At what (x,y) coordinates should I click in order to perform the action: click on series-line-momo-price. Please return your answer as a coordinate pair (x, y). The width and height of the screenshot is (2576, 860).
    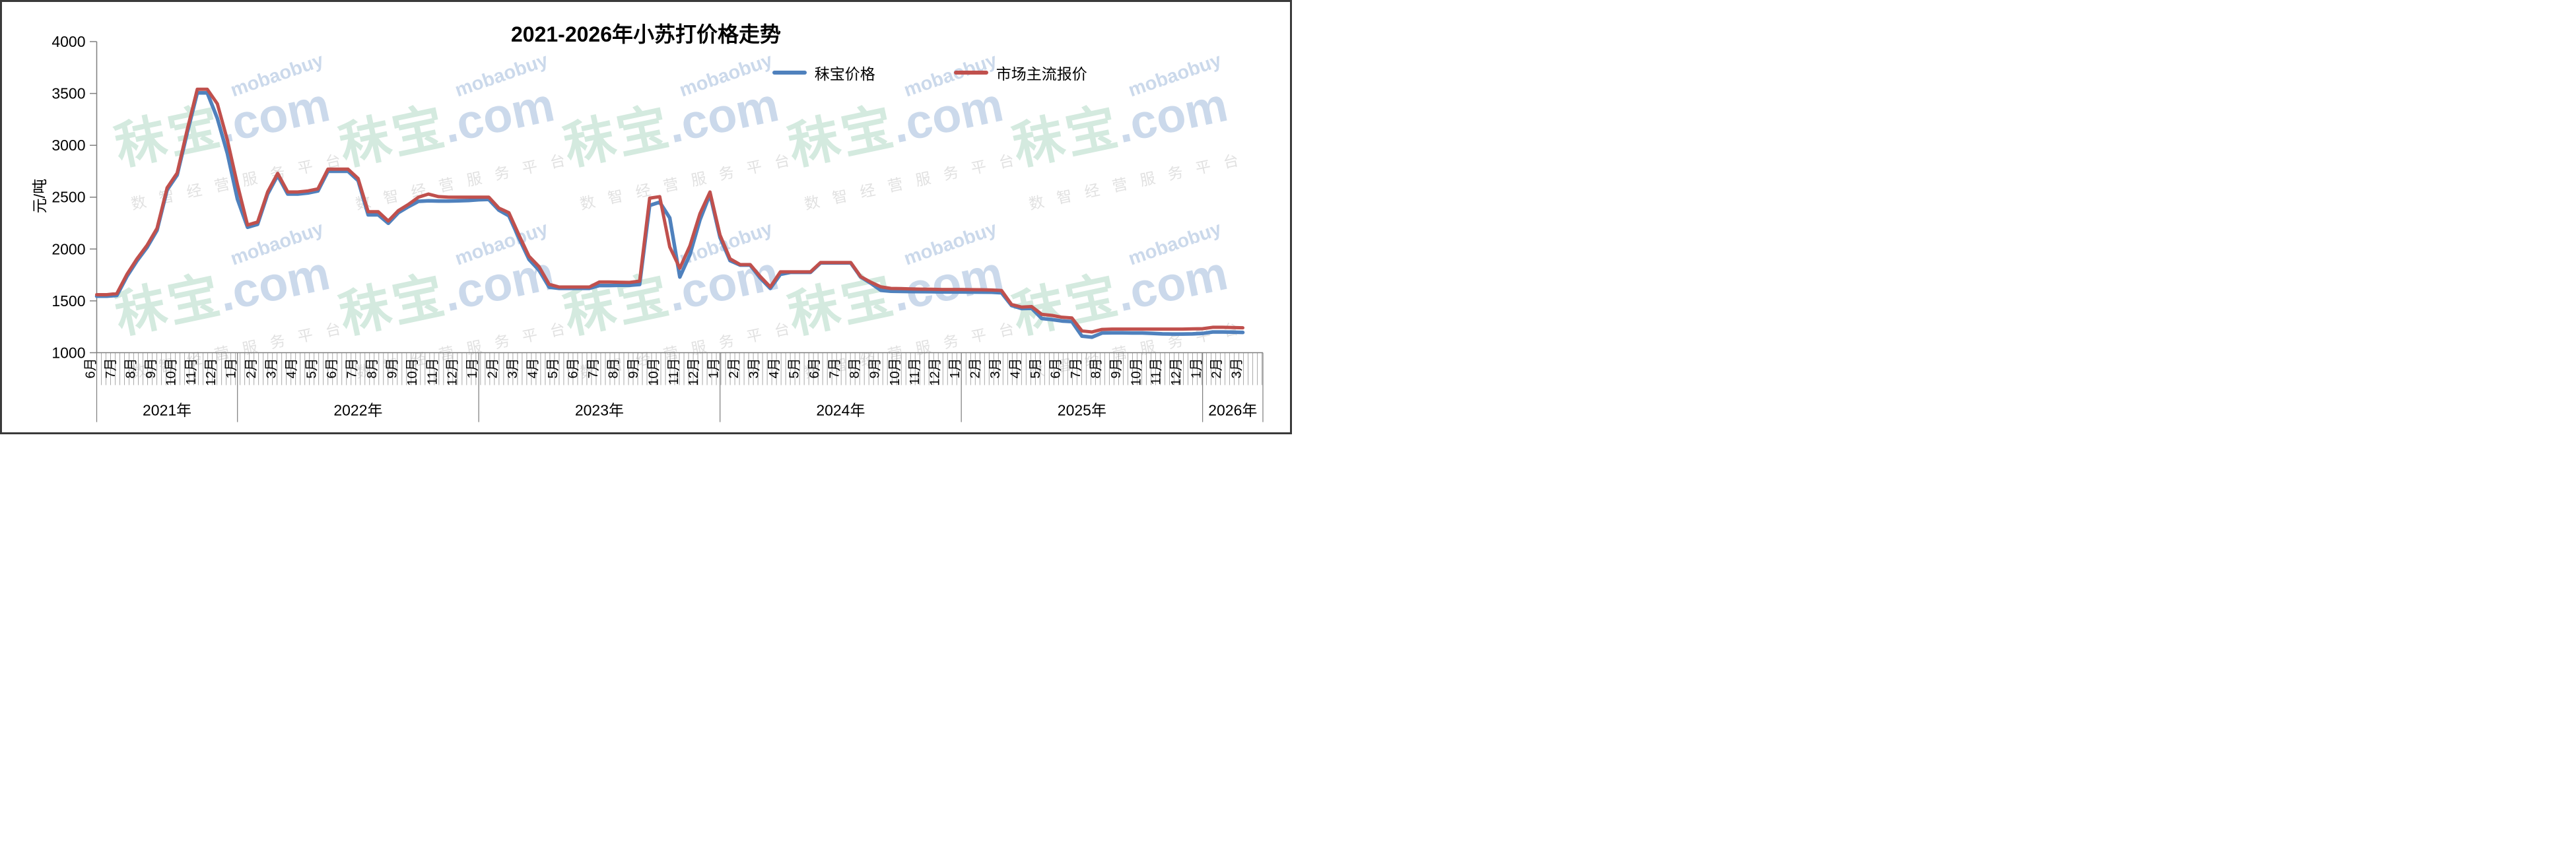
    Looking at the image, I should click on (669, 215).